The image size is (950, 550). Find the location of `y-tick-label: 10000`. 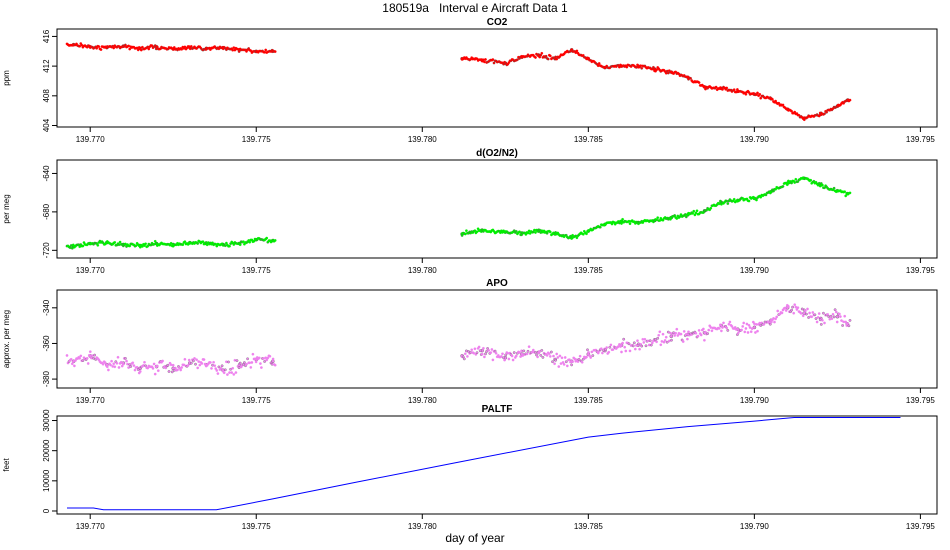

y-tick-label: 10000 is located at coordinates (46, 480).